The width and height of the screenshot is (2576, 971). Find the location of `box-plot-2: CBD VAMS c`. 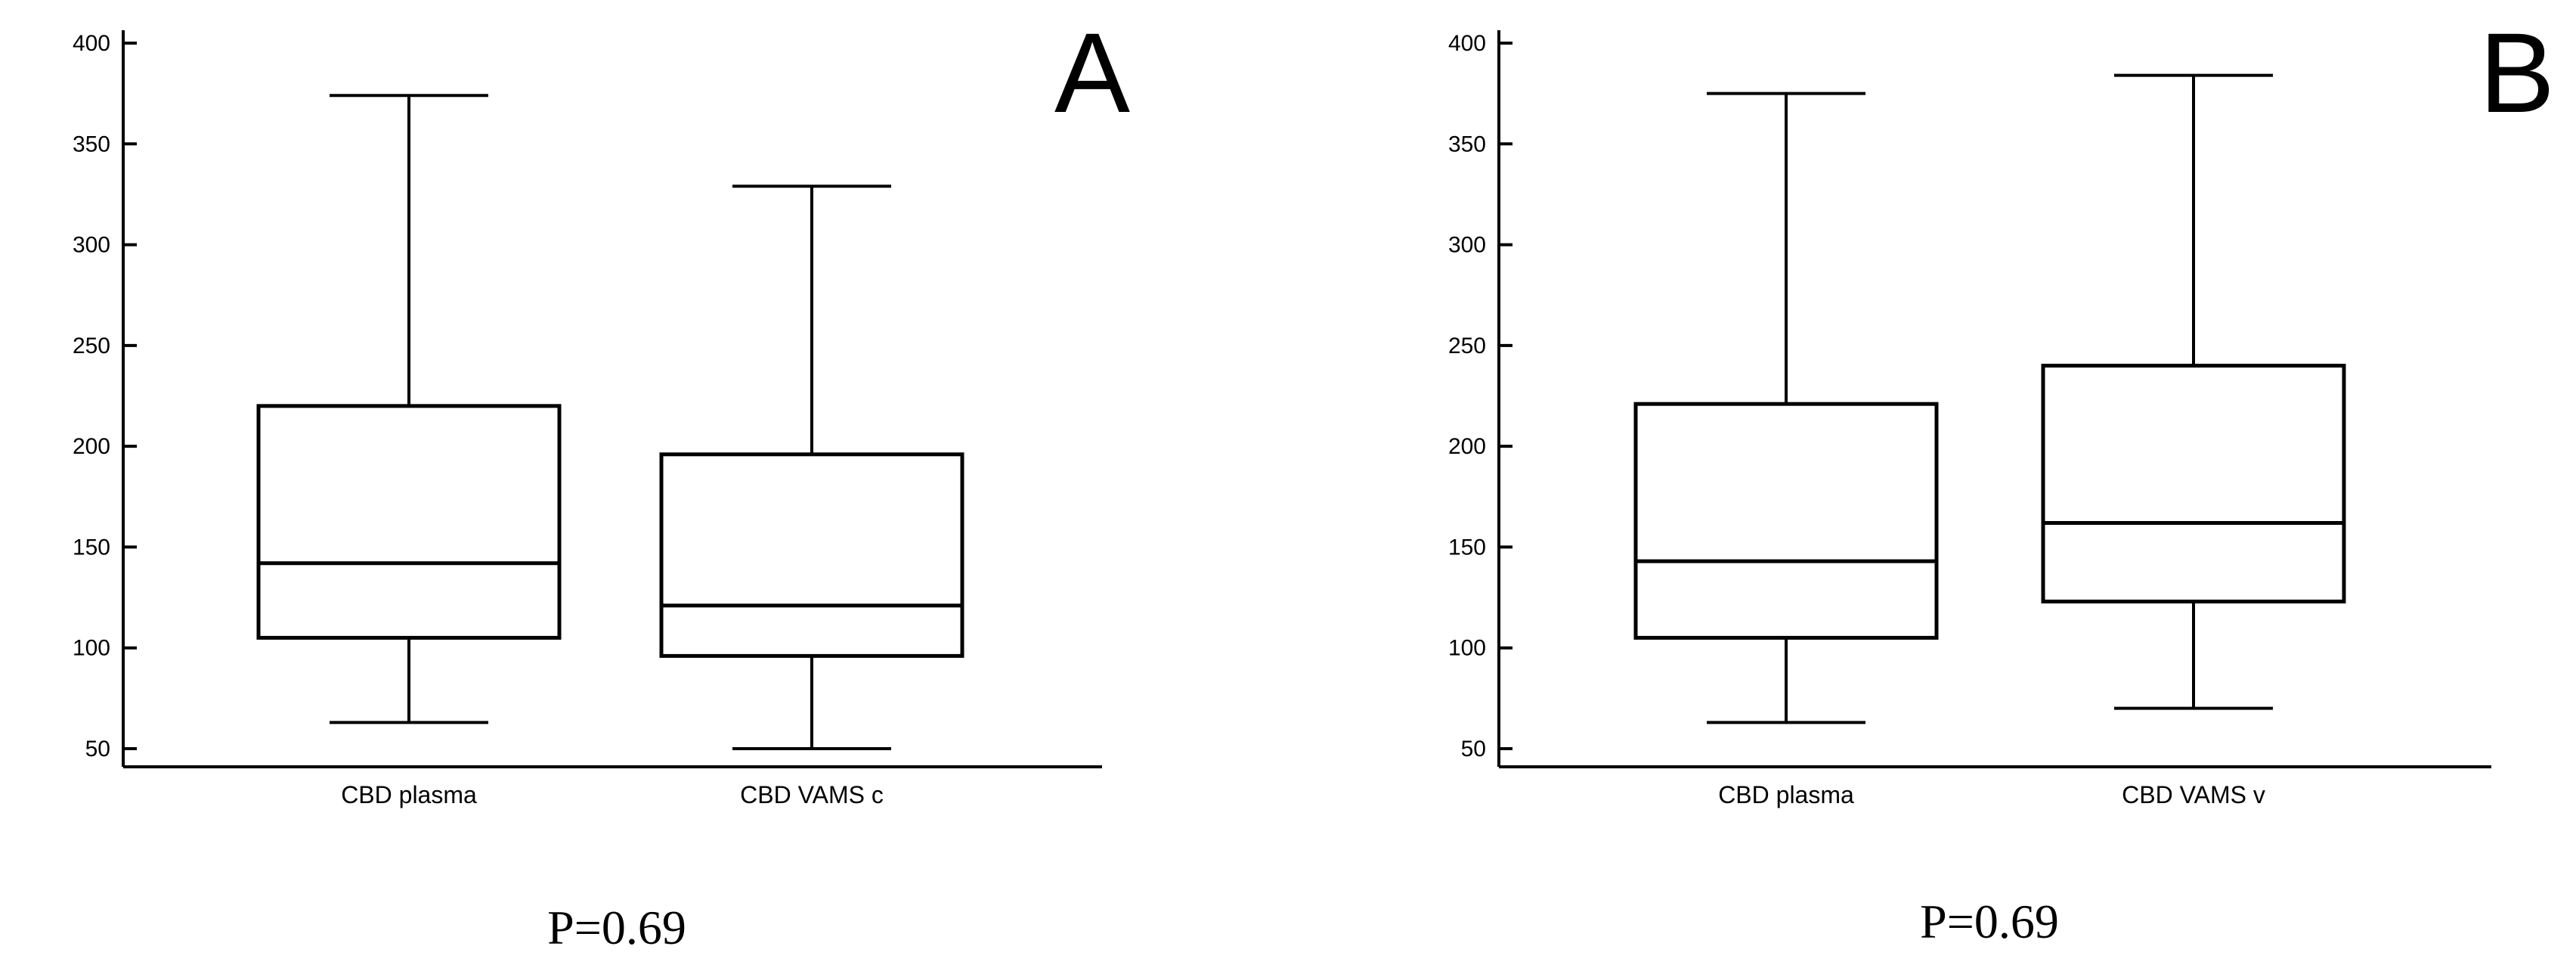

box-plot-2: CBD VAMS c is located at coordinates (811, 497).